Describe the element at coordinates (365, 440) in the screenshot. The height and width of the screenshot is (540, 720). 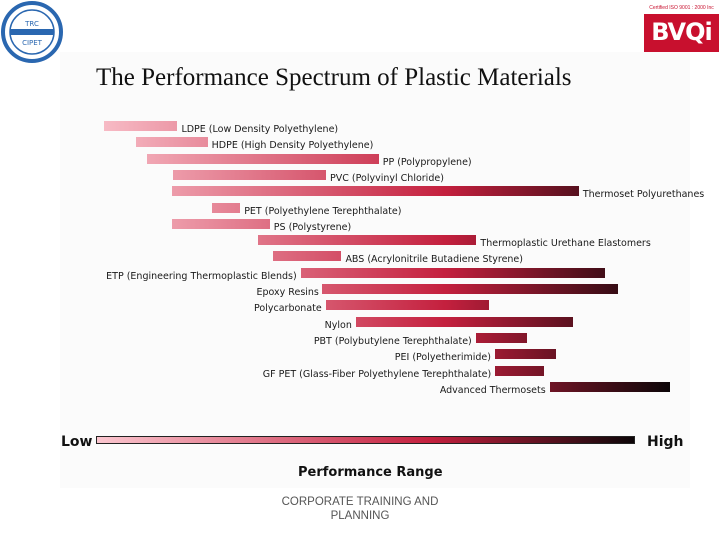
I see `performance-scale-bar` at that location.